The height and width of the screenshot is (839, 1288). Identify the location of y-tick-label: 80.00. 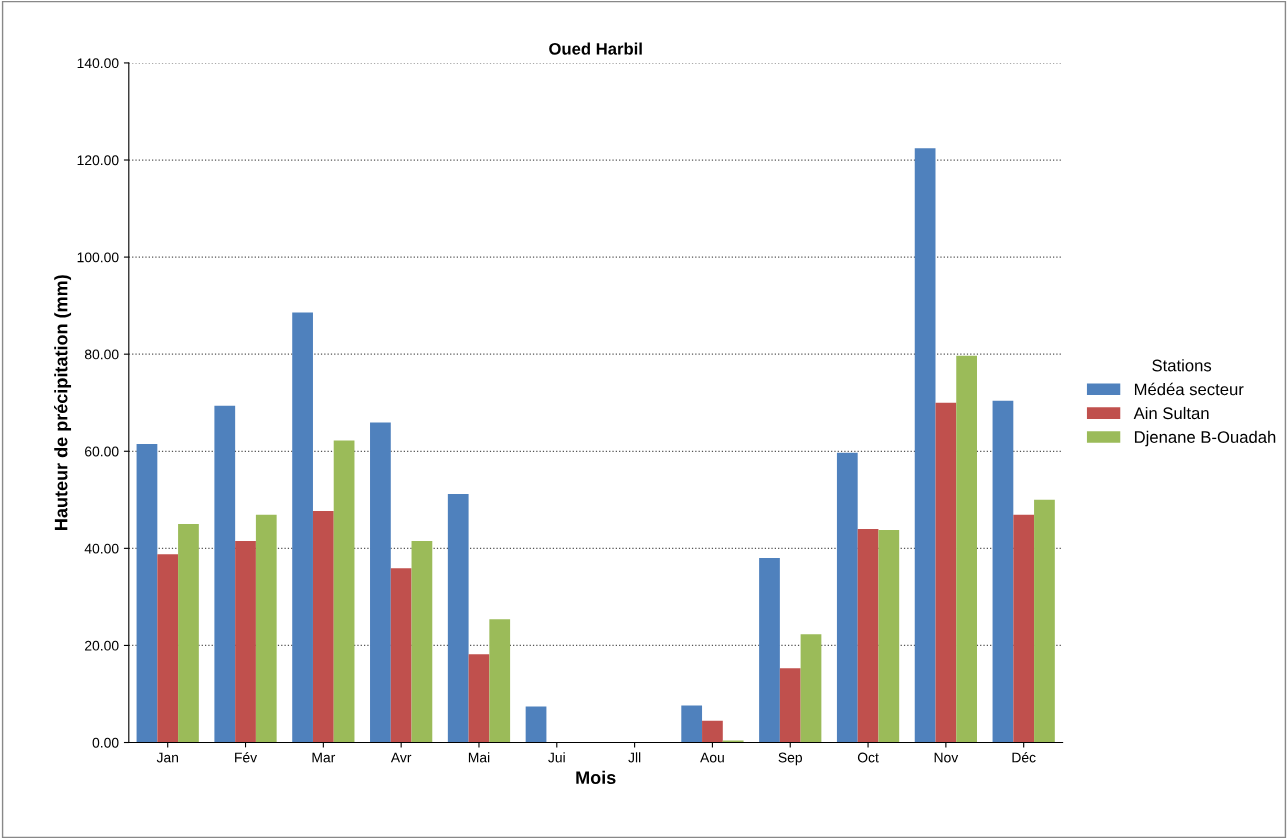
(101, 354).